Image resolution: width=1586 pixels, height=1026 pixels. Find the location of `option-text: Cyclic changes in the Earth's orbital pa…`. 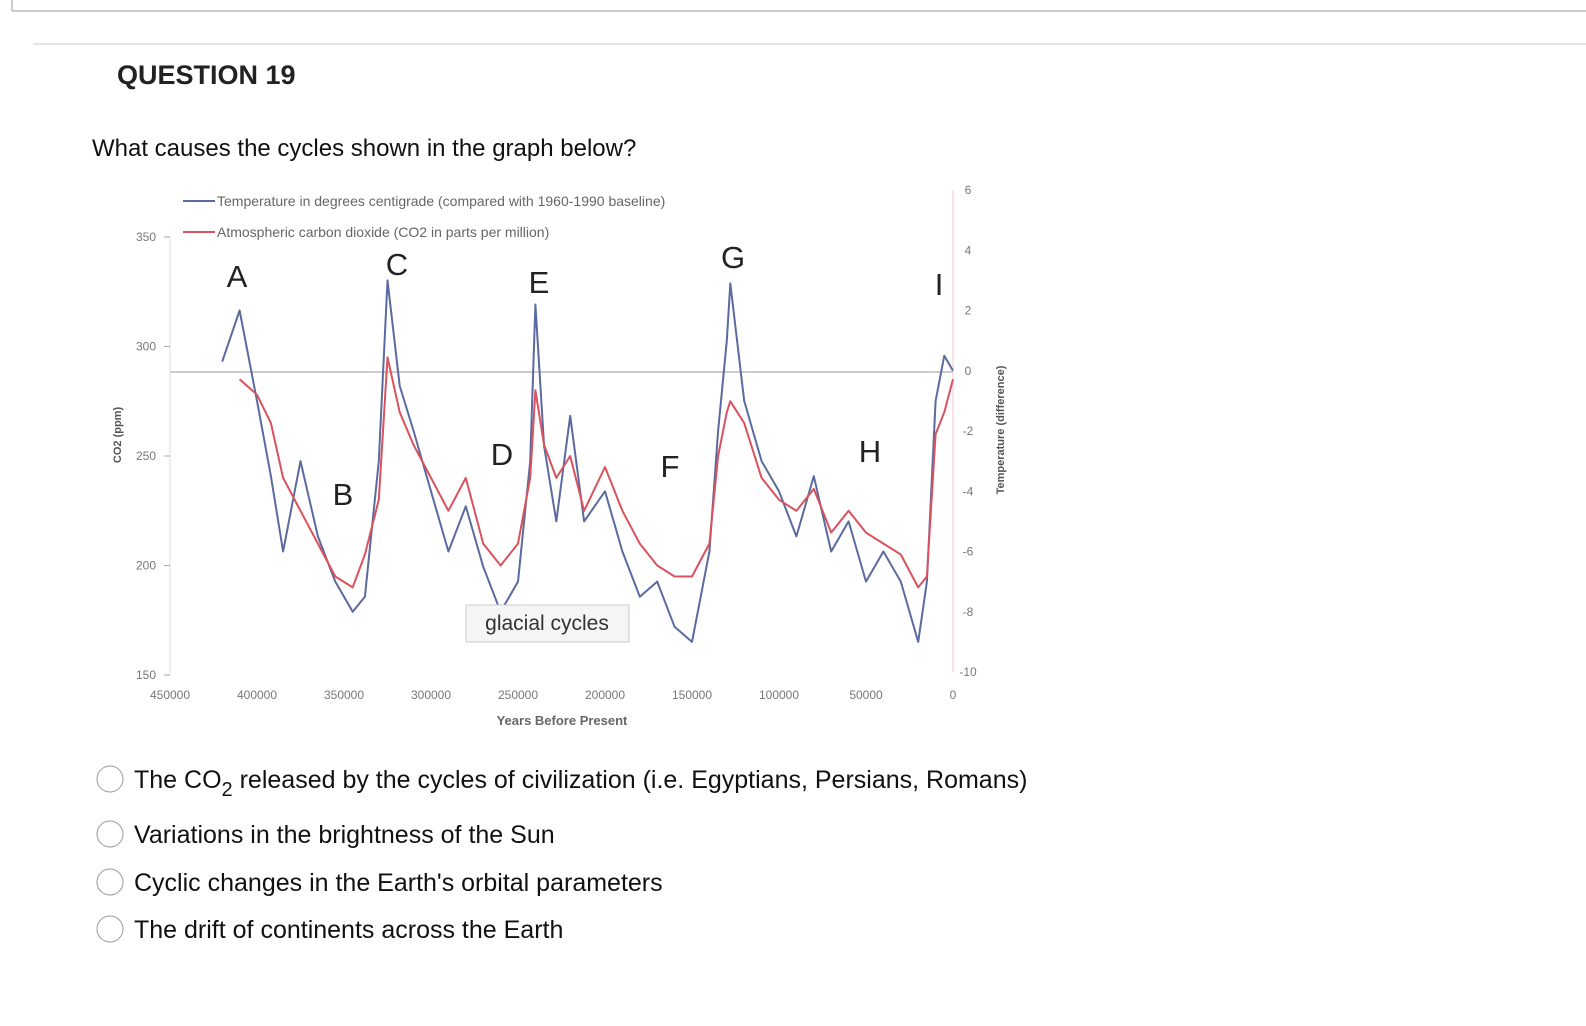

option-text: Cyclic changes in the Earth's orbital pa… is located at coordinates (398, 883).